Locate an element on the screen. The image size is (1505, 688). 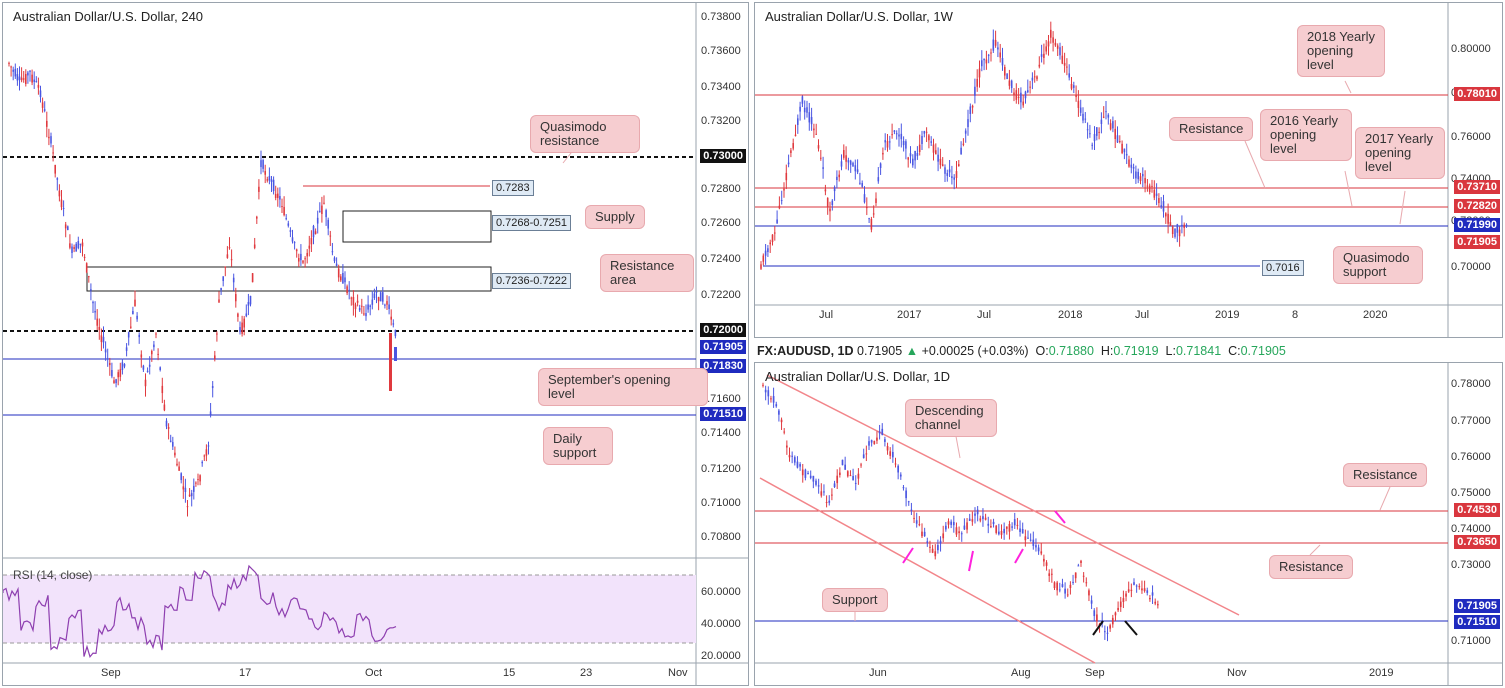
d1-channel-annotation: Descending channel is located at coordinates (951, 418).